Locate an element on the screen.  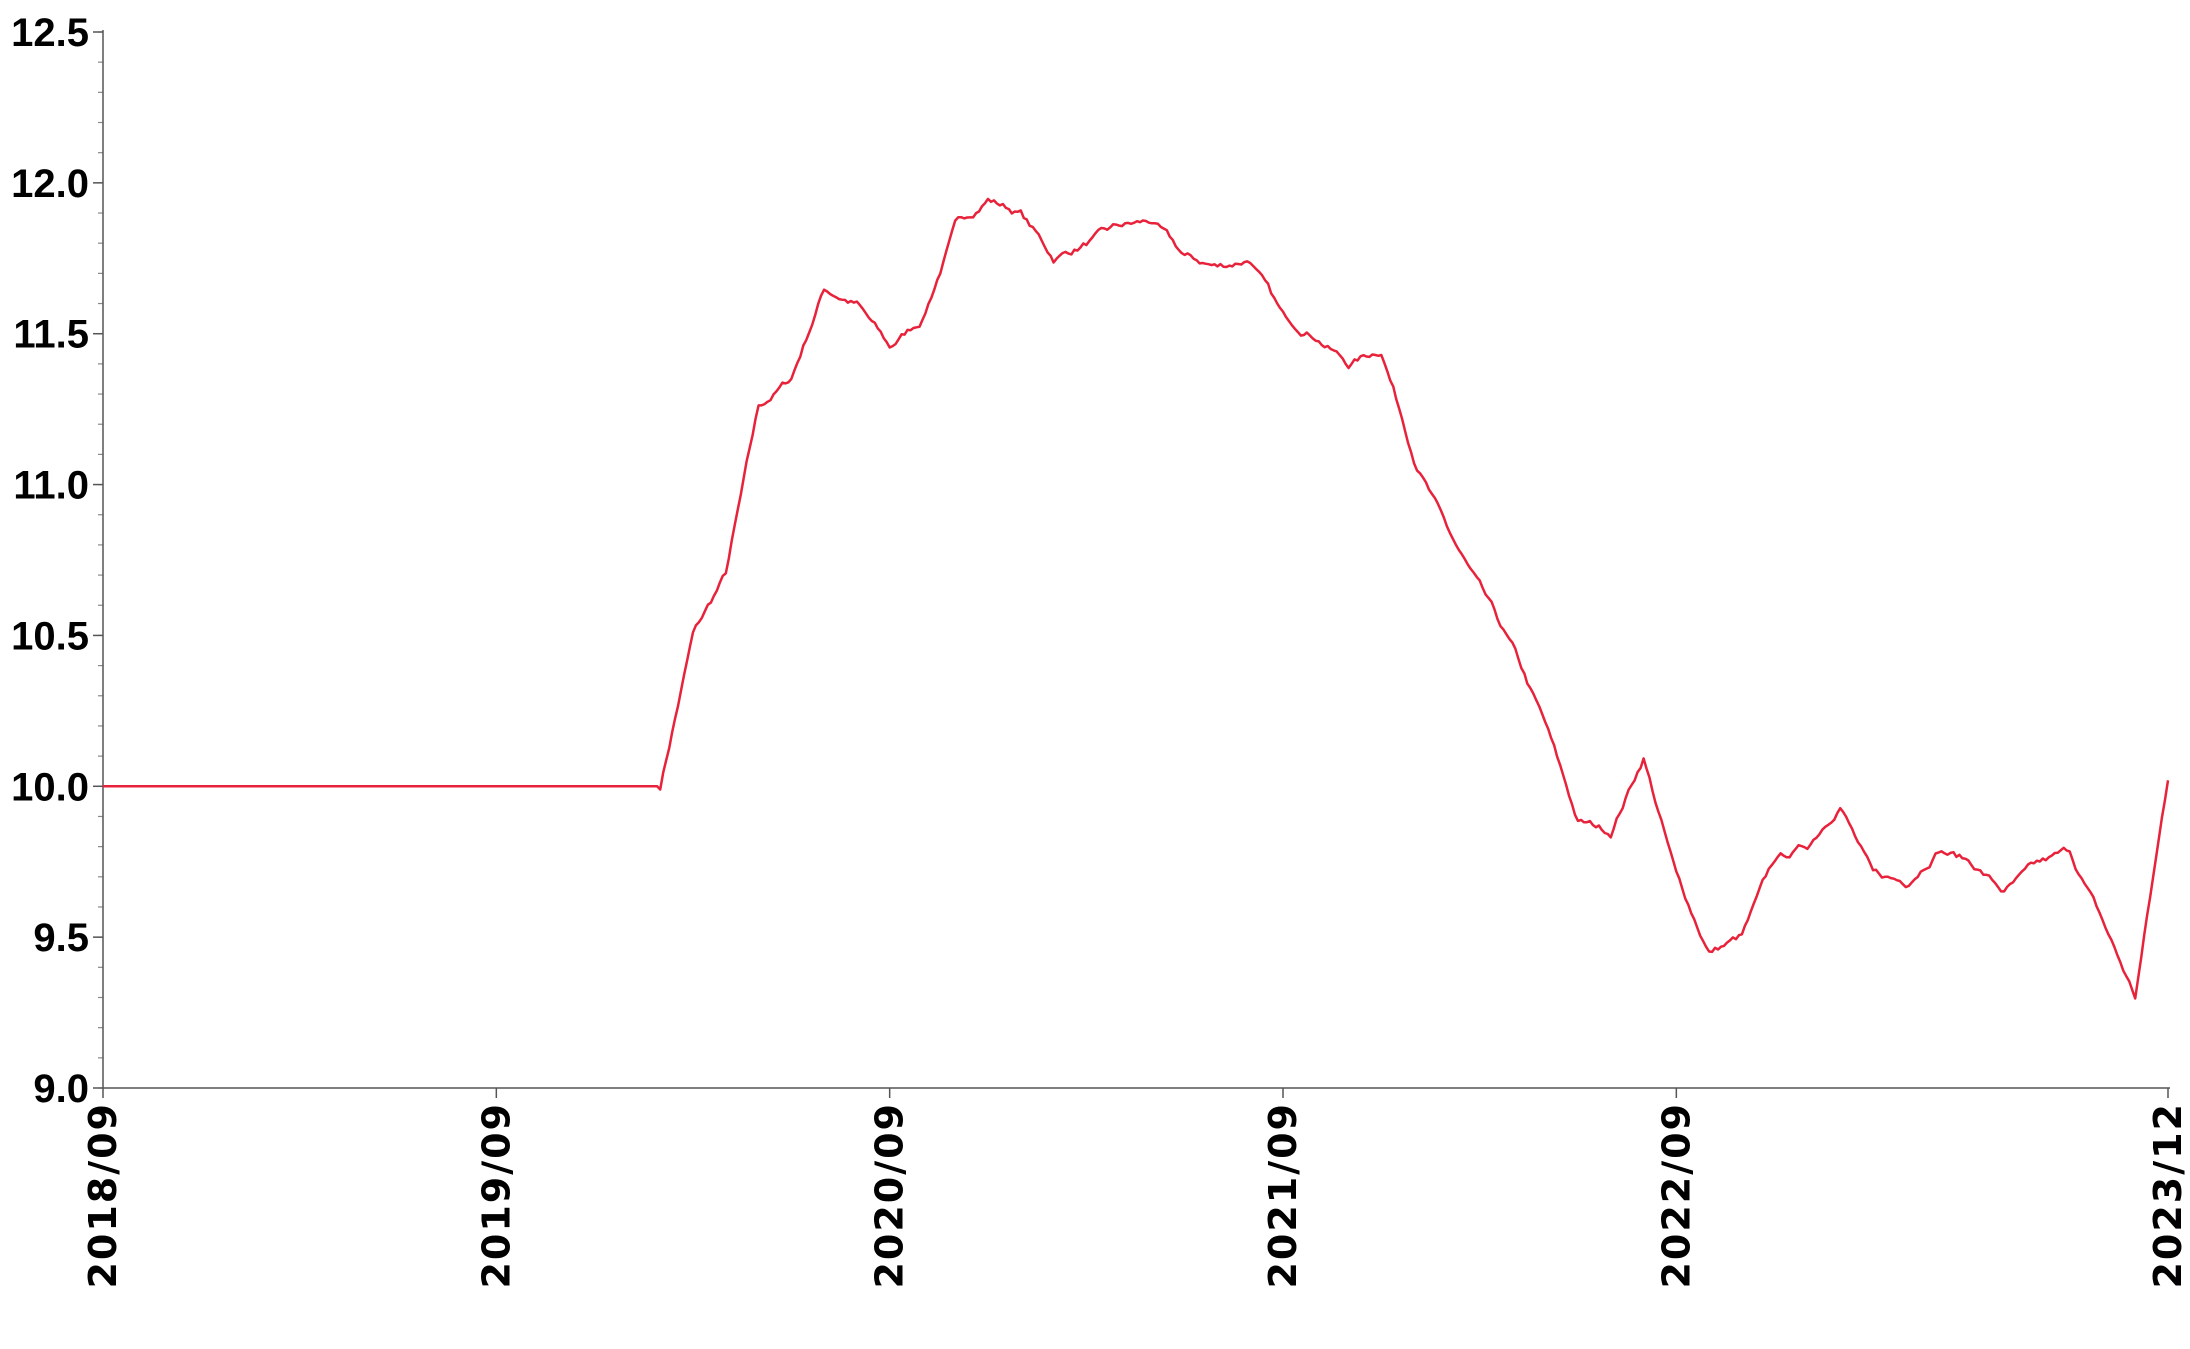
y-ticks: 9.0 9.5 10.0 10.5 11.0 11.5 12.0 12.5 is located at coordinates (57, 561).